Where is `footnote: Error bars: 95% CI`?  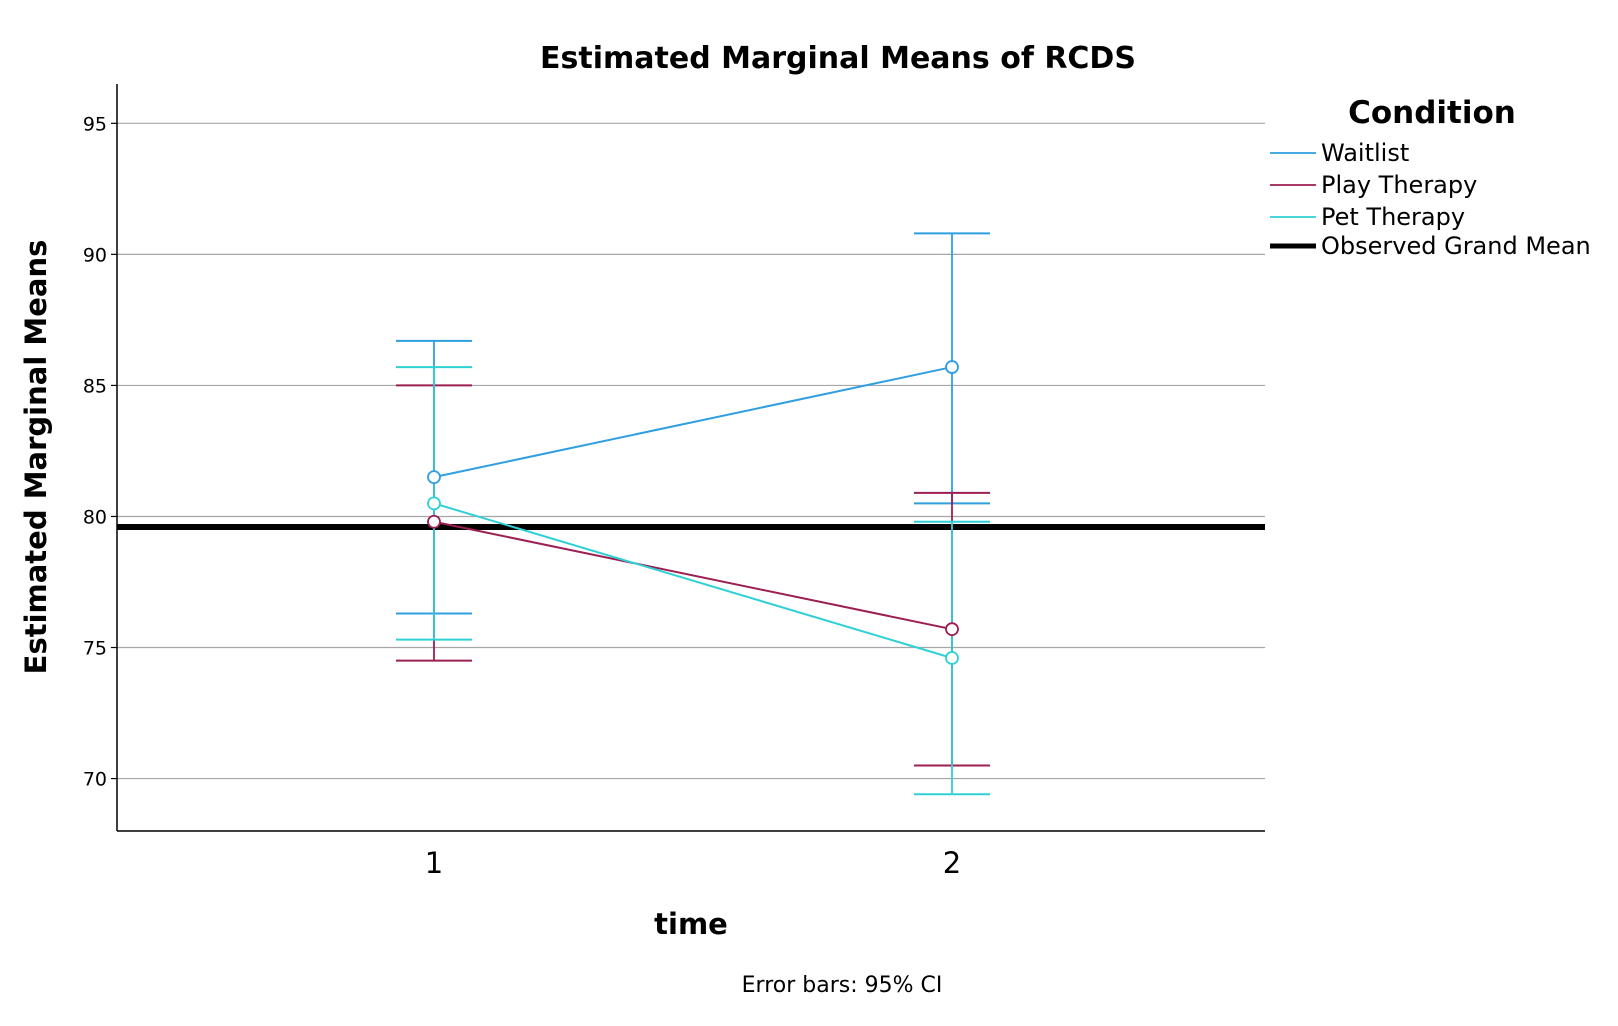 footnote: Error bars: 95% CI is located at coordinates (842, 985).